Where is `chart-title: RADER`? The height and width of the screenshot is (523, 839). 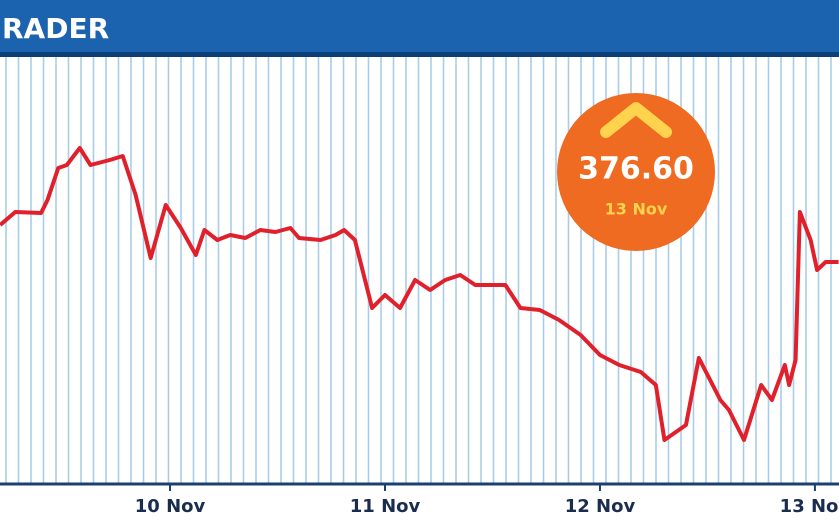 chart-title: RADER is located at coordinates (55, 28).